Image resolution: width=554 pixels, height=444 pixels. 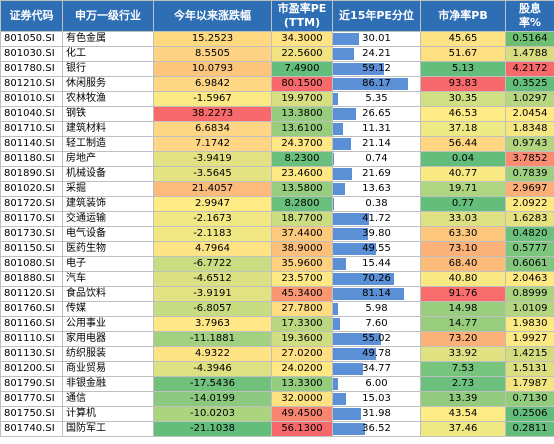 What do you see at coordinates (463, 16) in the screenshot?
I see `header-pb: 市净率PB` at bounding box center [463, 16].